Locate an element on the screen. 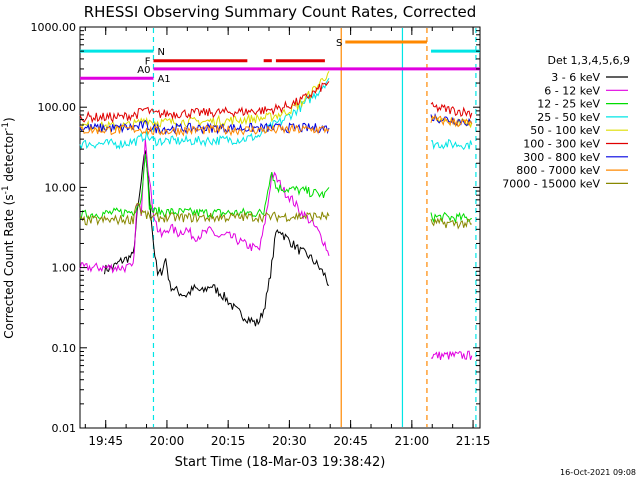 The height and width of the screenshot is (480, 640). legend-entry-label: 50 - 100 keV is located at coordinates (565, 130).